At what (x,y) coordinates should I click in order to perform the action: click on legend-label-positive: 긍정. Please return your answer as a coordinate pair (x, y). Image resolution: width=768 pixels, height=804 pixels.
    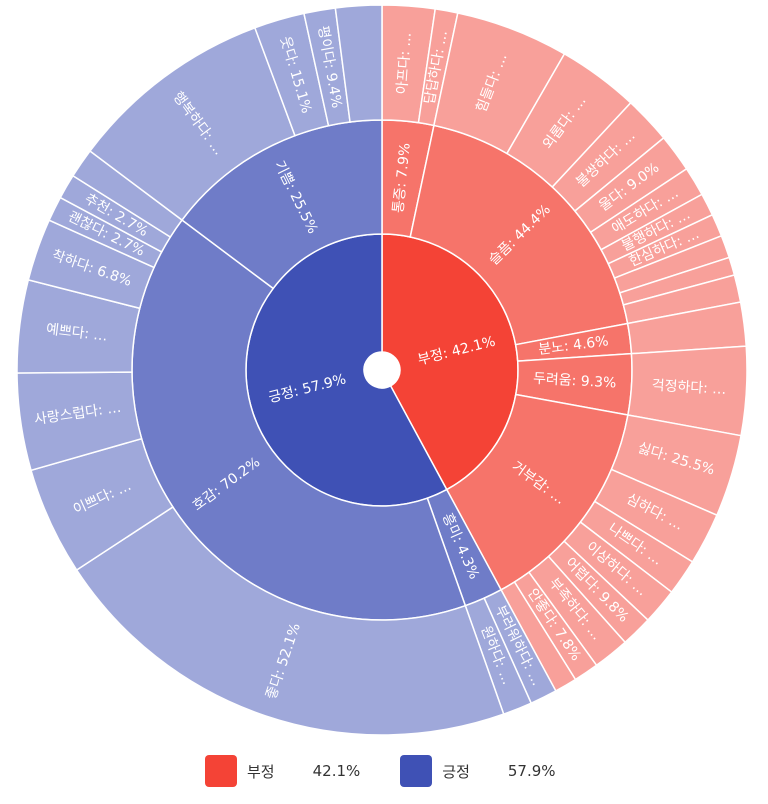
    Looking at the image, I should click on (456, 771).